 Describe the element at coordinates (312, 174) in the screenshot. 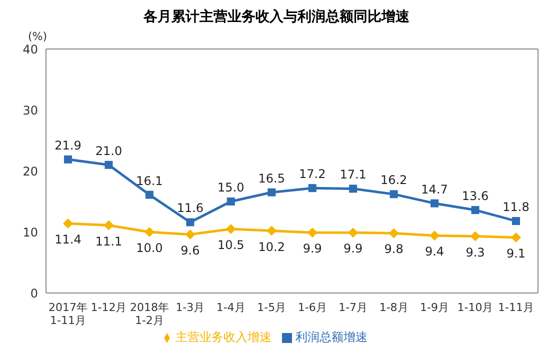

I see `data-label: 17.2` at that location.